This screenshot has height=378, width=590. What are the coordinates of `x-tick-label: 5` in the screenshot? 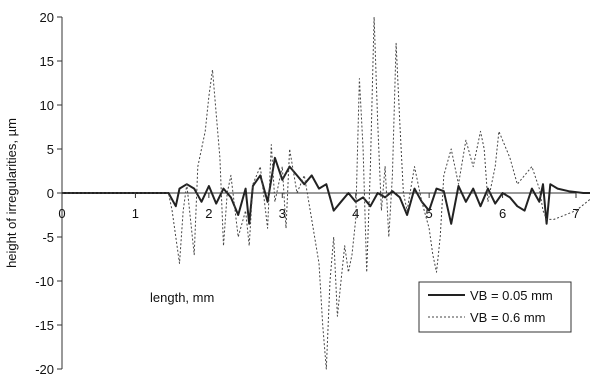 It's located at (429, 213).